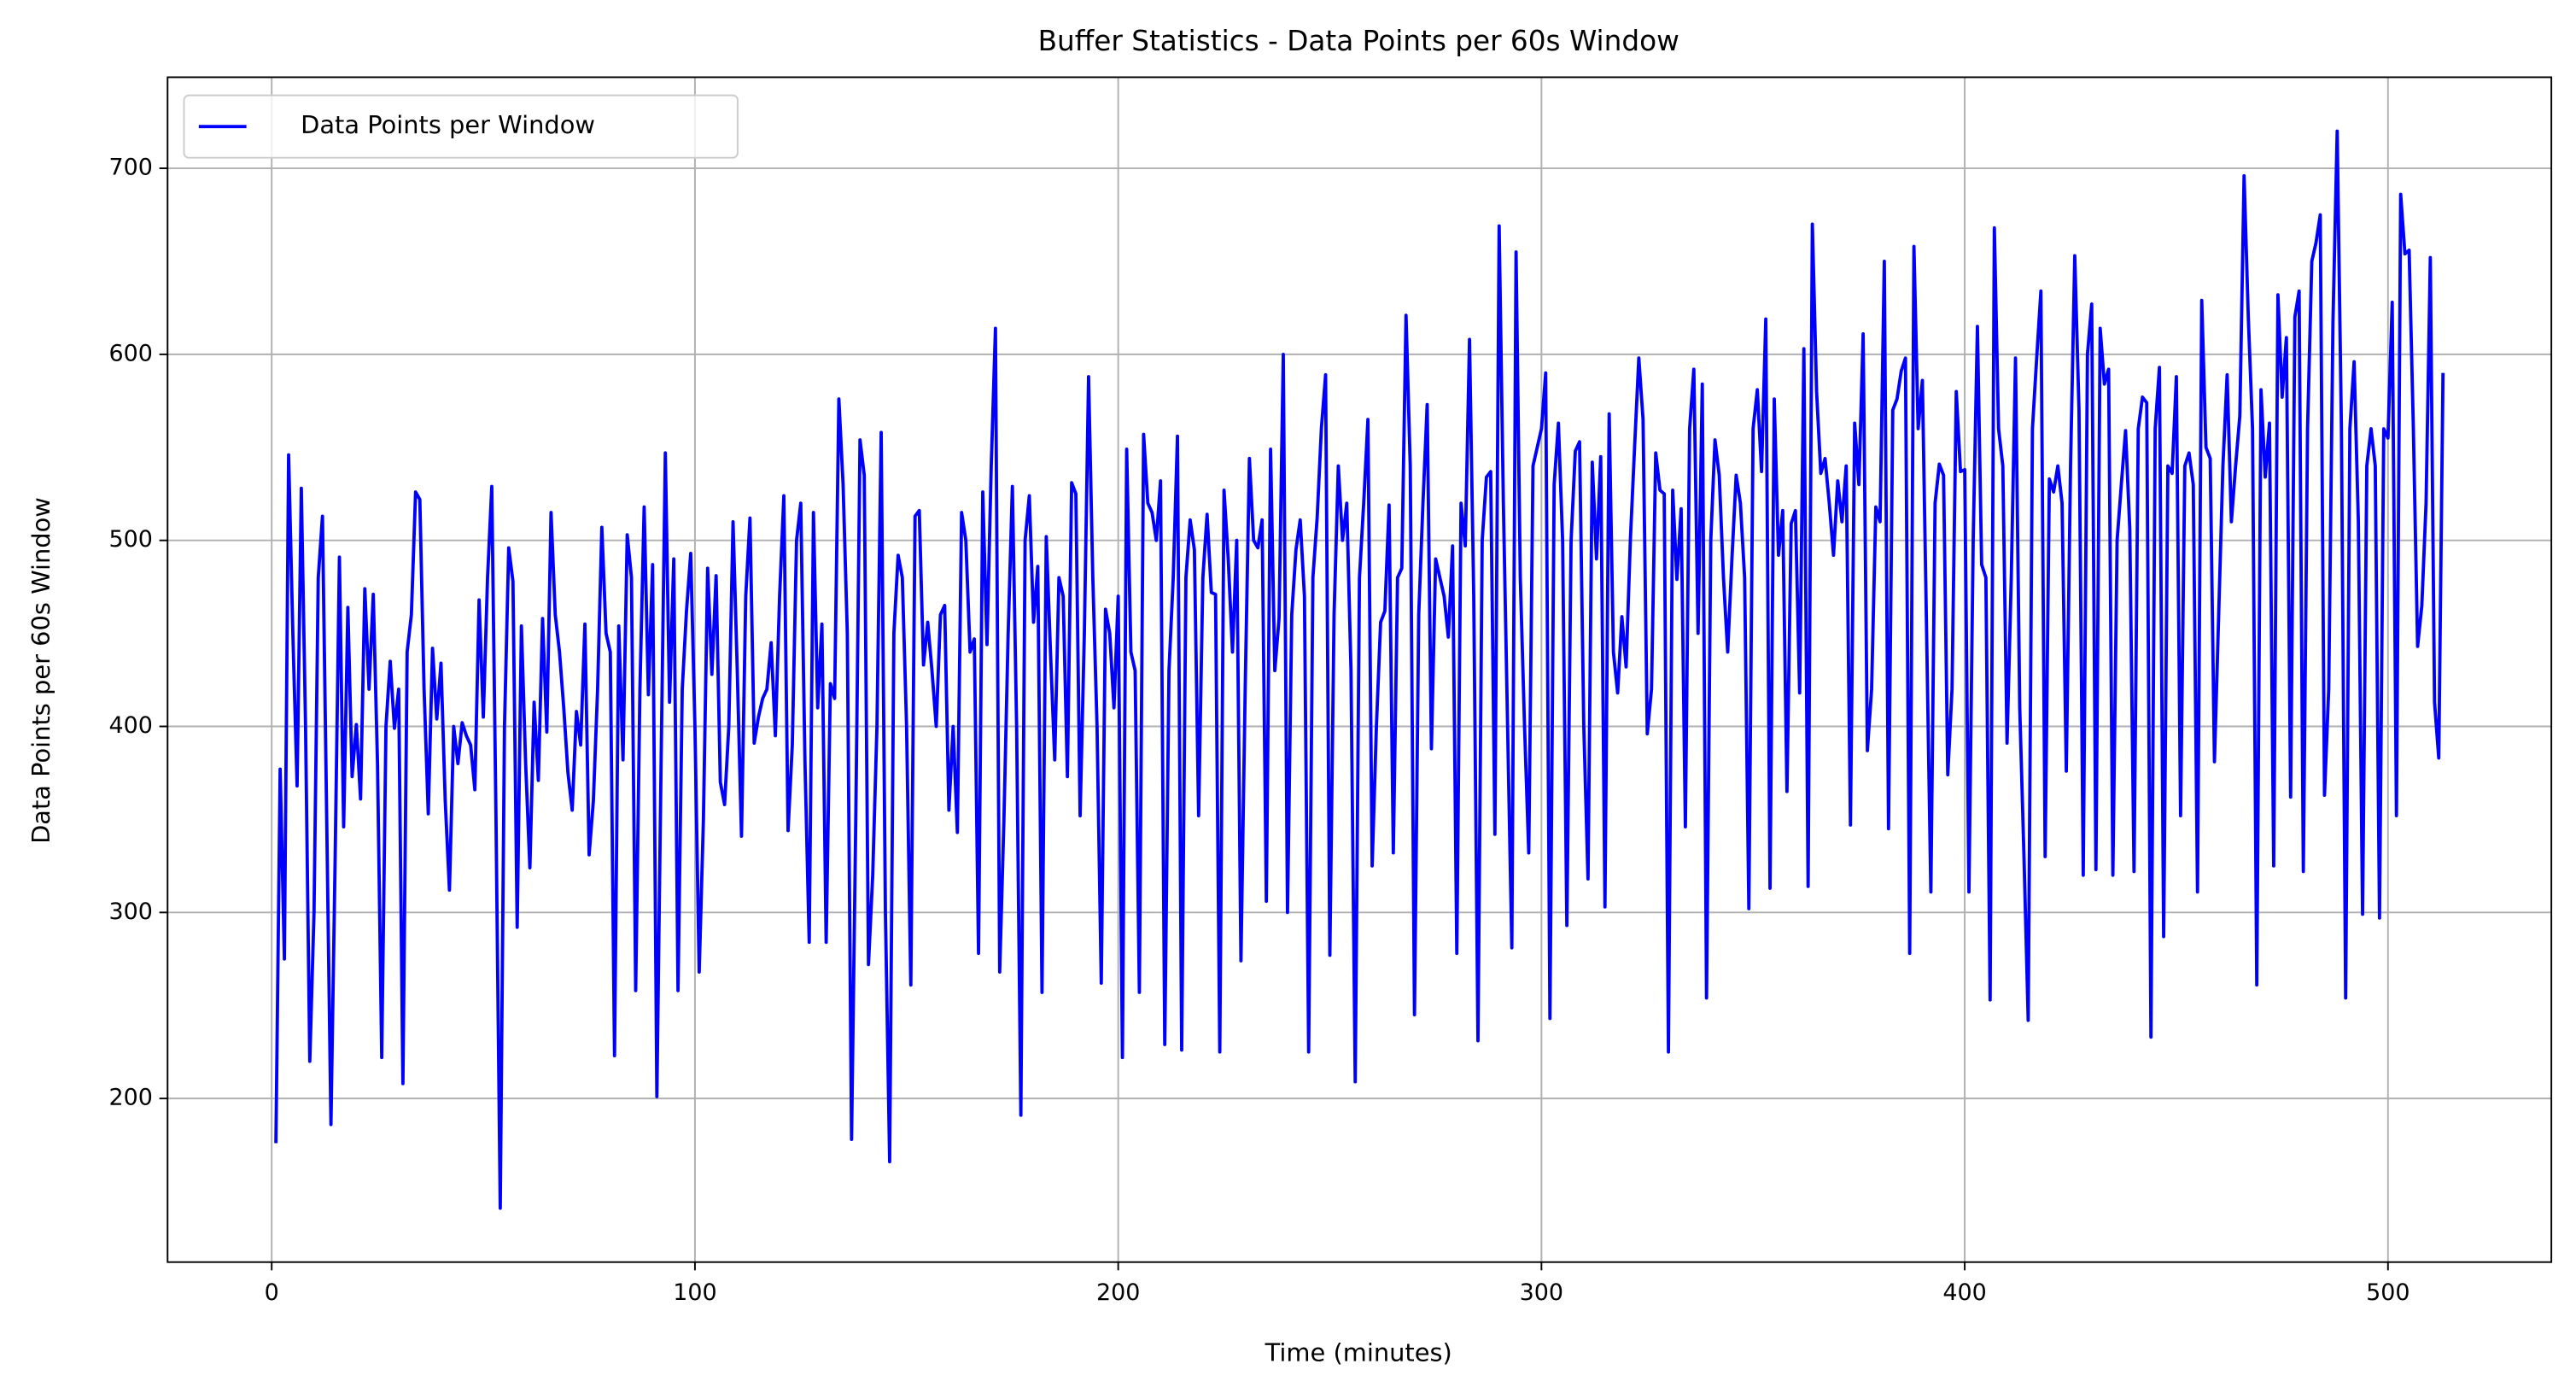 The width and height of the screenshot is (2576, 1399). What do you see at coordinates (131, 168) in the screenshot?
I see `y-tick-label: 700` at bounding box center [131, 168].